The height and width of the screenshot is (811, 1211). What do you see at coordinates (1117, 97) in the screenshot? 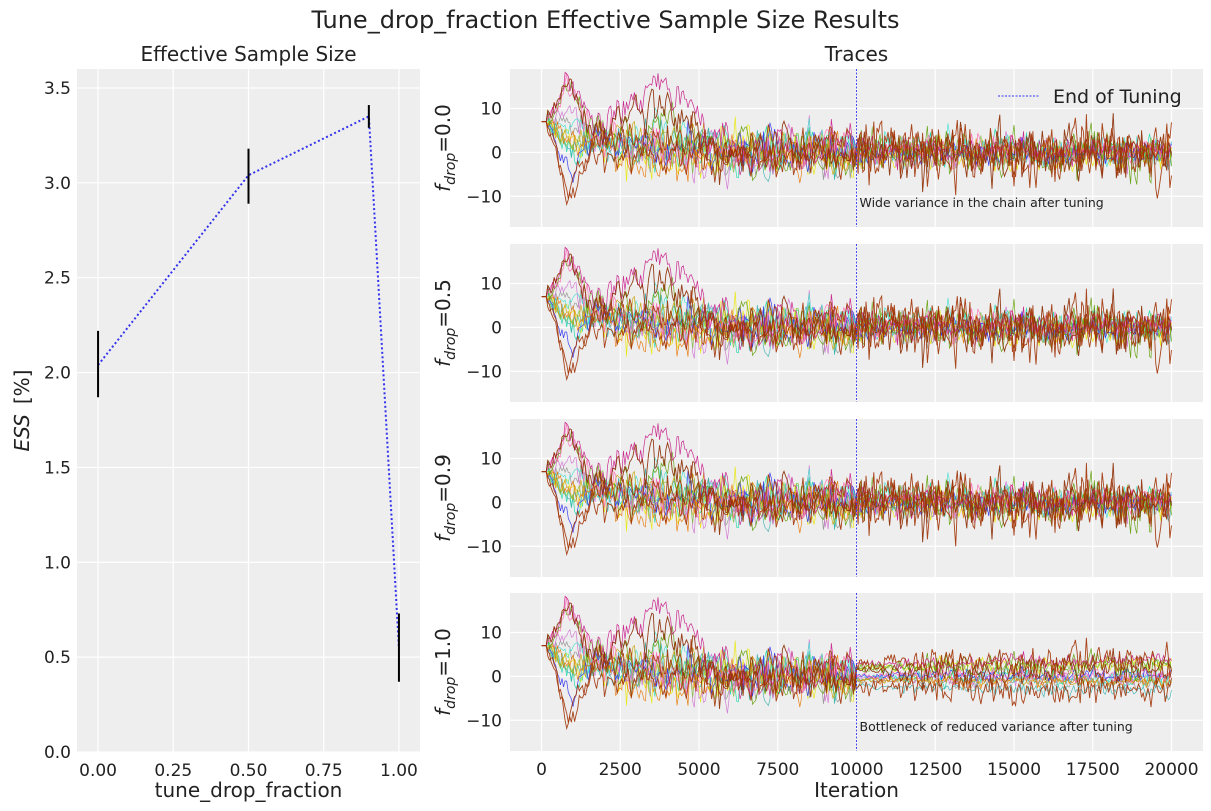
I see `legend-label: End of Tuning` at bounding box center [1117, 97].